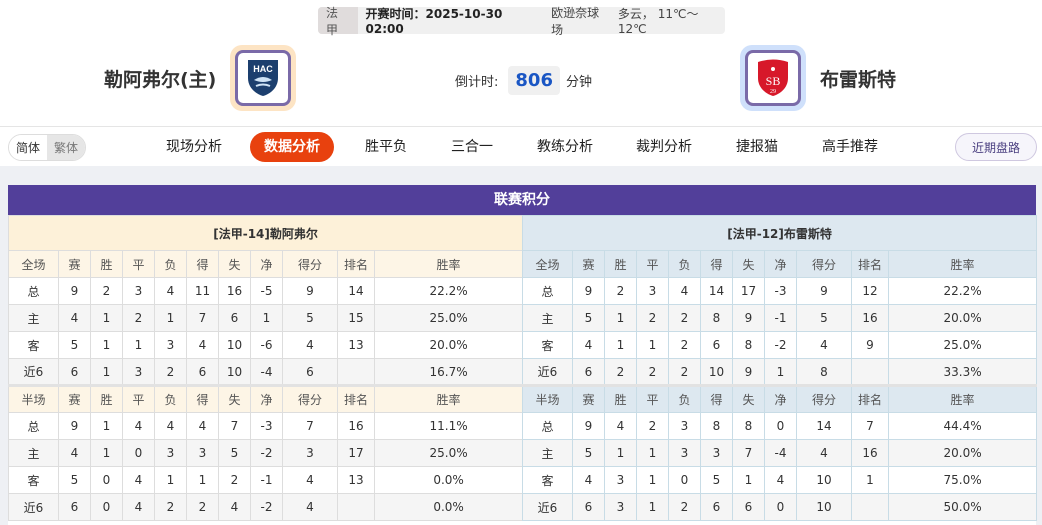 This screenshot has width=1042, height=525. Describe the element at coordinates (160, 79) in the screenshot. I see `home-team-name: 勒阿弗尔(主)` at that location.